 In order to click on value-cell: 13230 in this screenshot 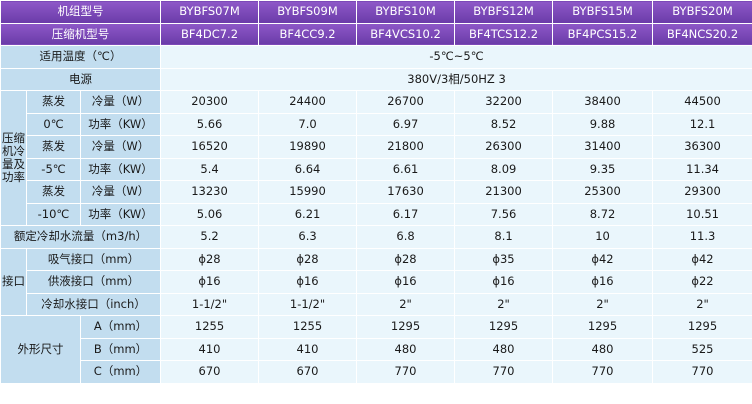, I will do `click(210, 192)`.